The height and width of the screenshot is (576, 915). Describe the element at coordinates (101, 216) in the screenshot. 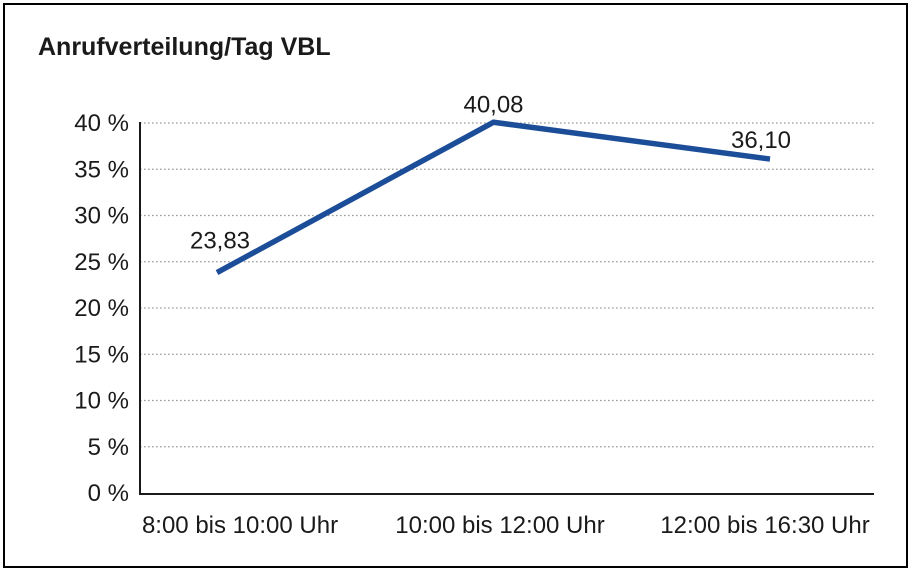

I see `y-tick-label: 30 %` at that location.